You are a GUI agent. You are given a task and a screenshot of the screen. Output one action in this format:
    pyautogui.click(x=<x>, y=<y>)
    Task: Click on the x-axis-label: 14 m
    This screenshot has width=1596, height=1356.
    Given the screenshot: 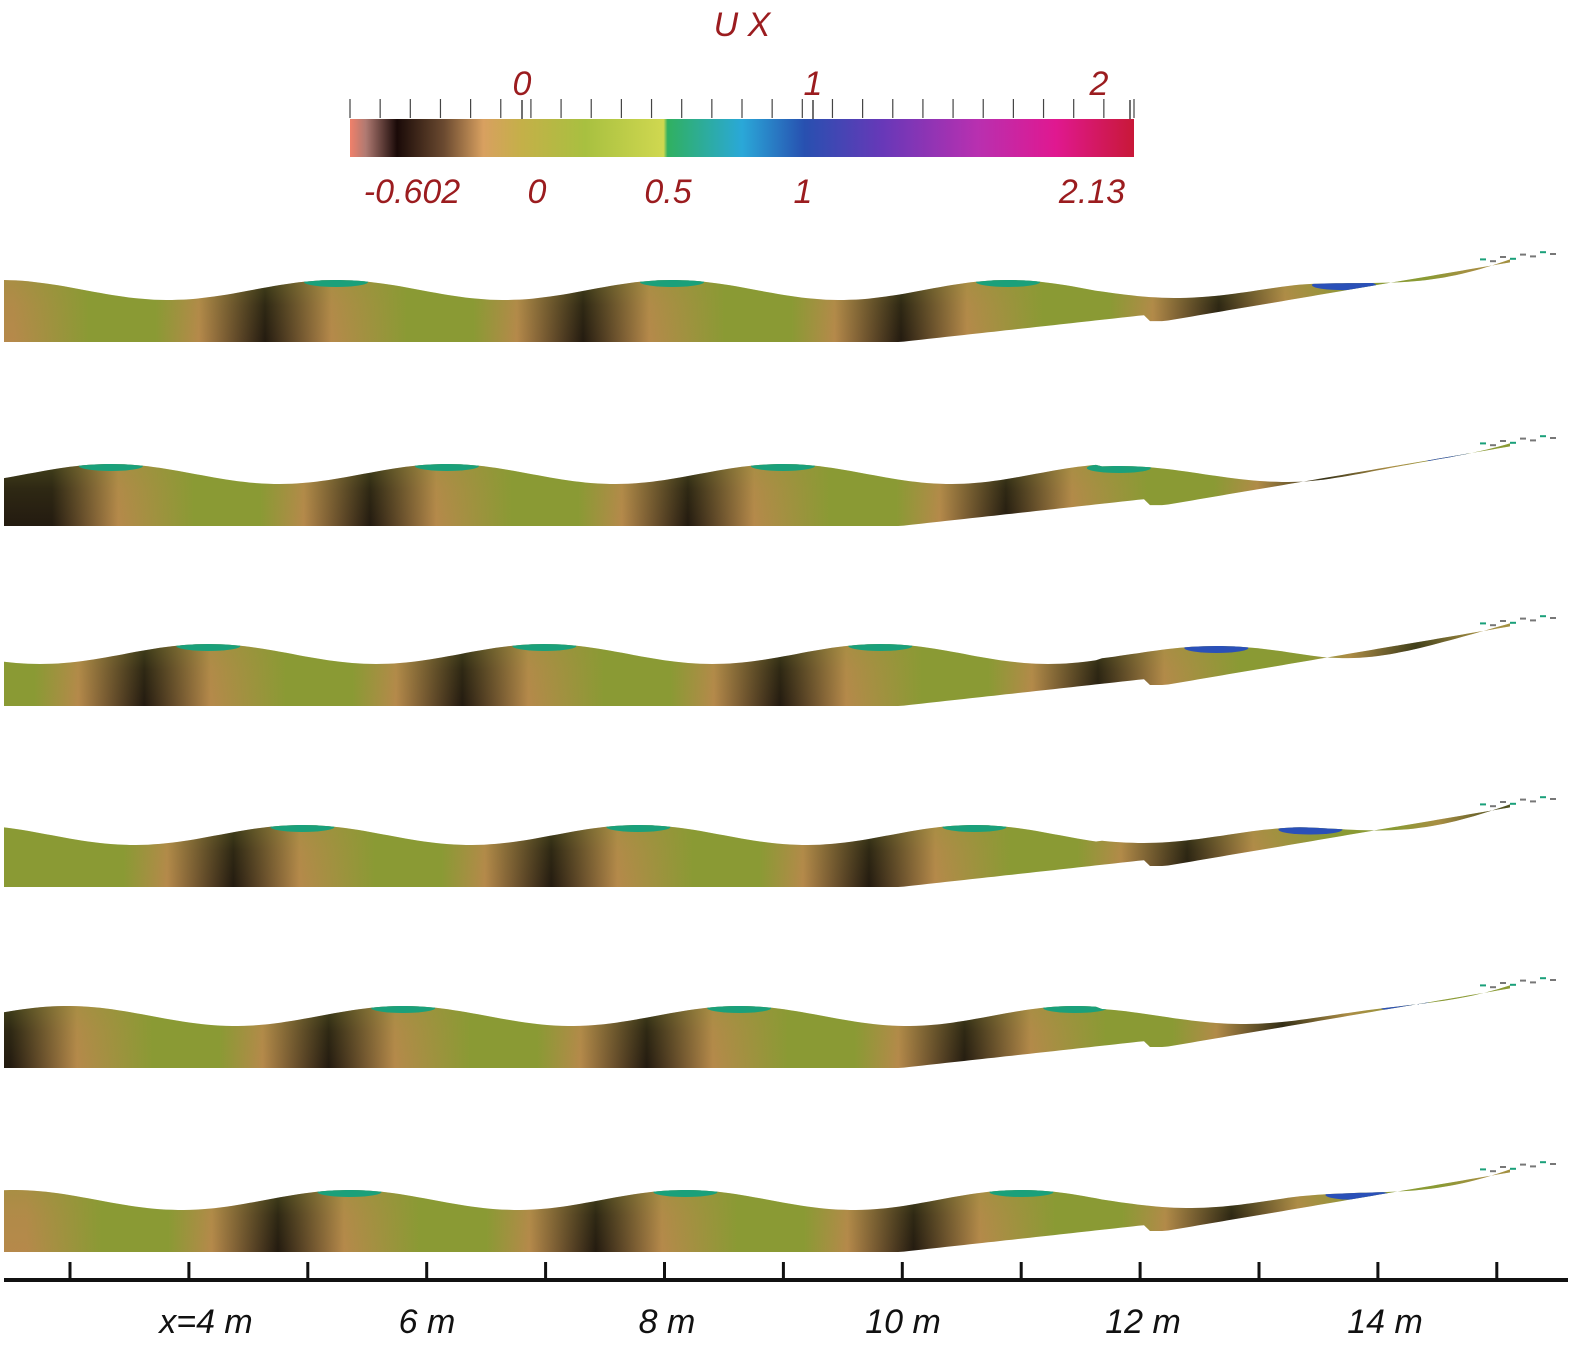 What is the action you would take?
    pyautogui.click(x=1385, y=1322)
    